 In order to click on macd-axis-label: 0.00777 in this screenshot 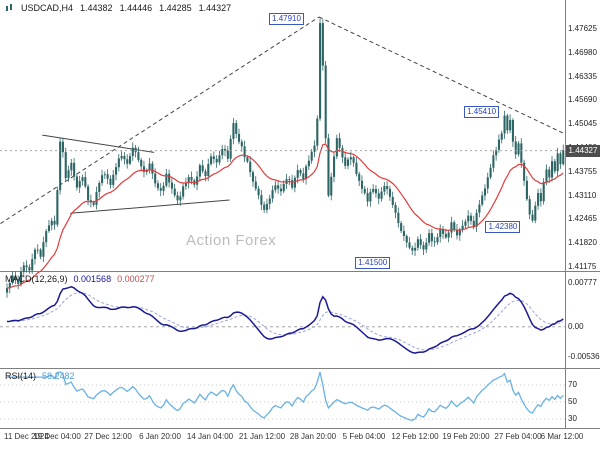, I will do `click(582, 282)`.